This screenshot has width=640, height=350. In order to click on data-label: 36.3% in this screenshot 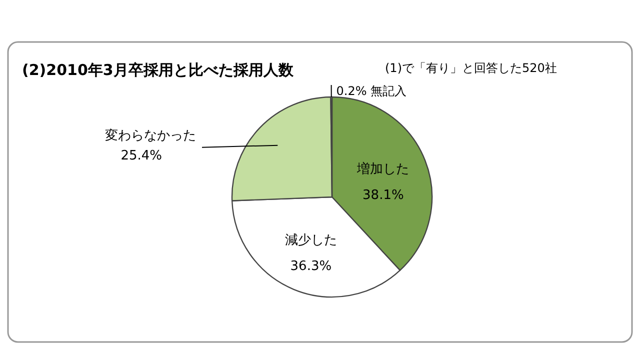, I will do `click(311, 266)`.